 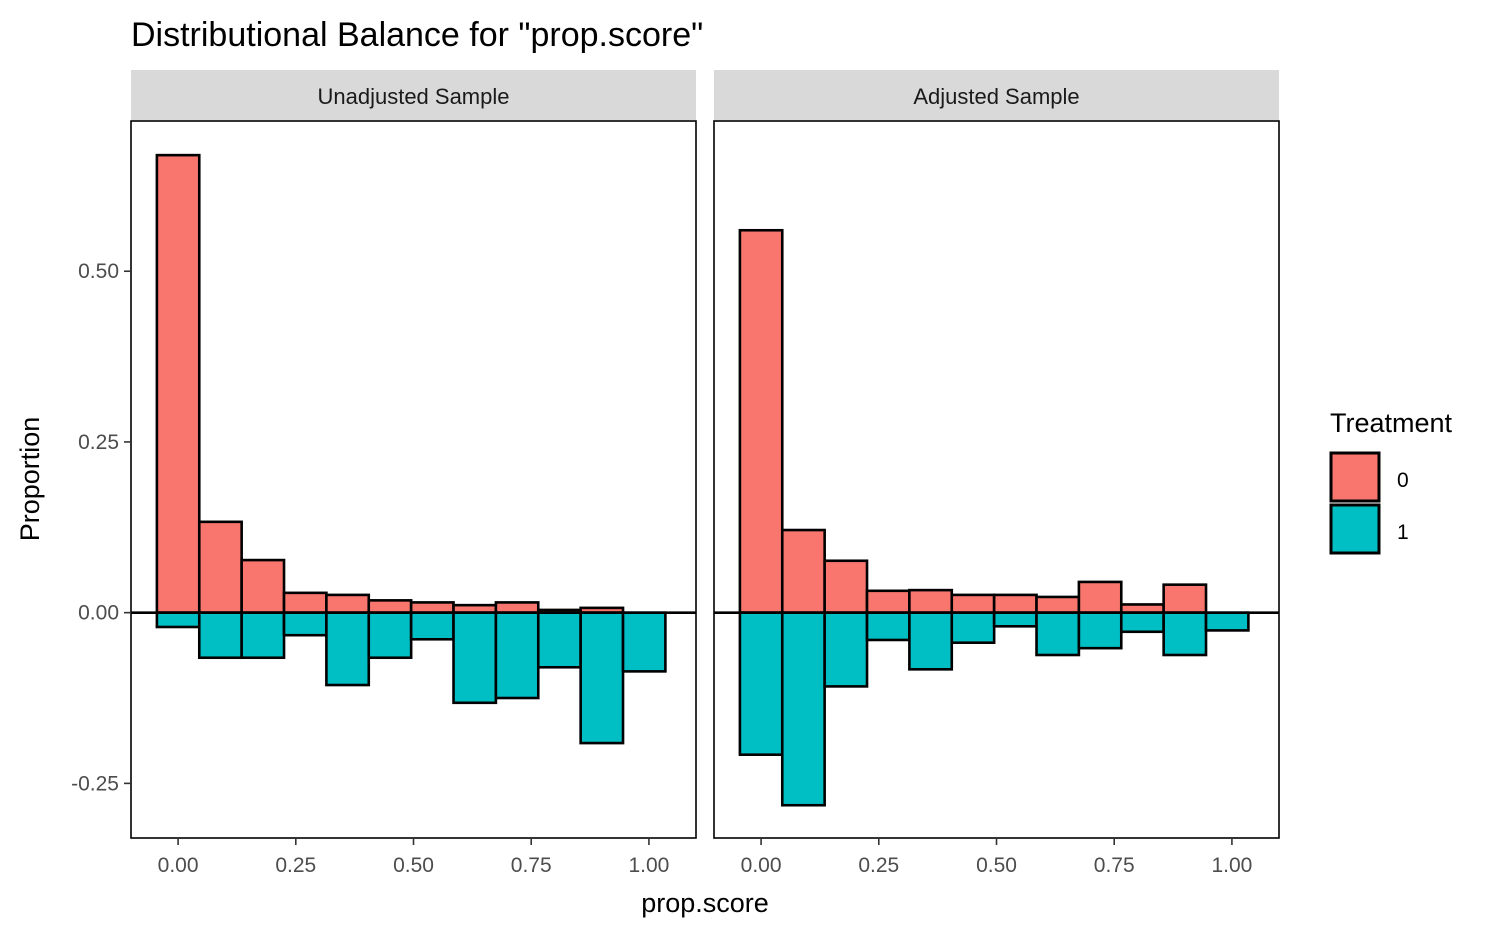 I want to click on x-tick-label-1-0: 0.00, so click(x=761, y=865).